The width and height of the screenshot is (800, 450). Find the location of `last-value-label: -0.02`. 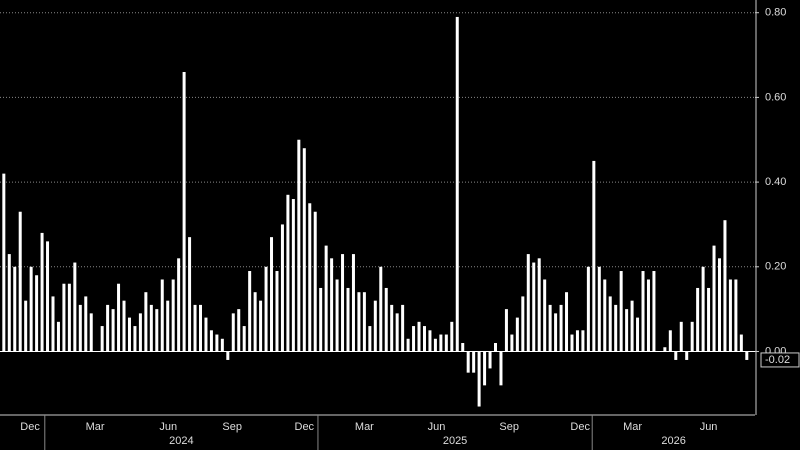

last-value-label: -0.02 is located at coordinates (777, 360).